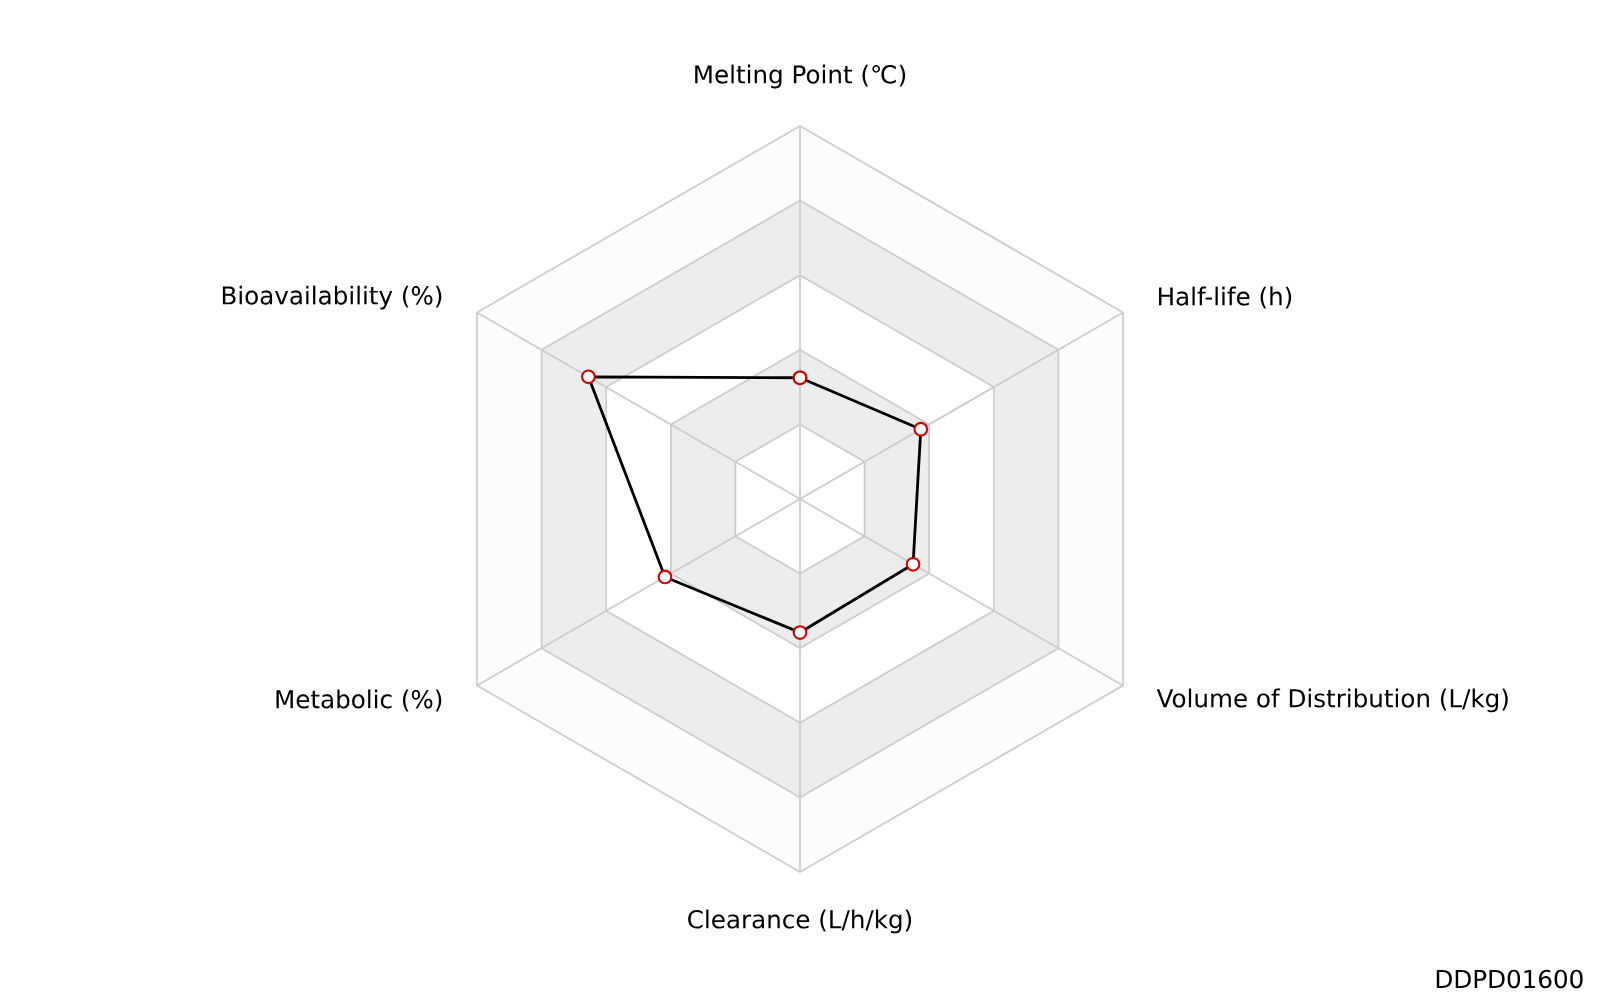 The image size is (1600, 1000). I want to click on spoke-label: Melting Point (℃), so click(800, 76).